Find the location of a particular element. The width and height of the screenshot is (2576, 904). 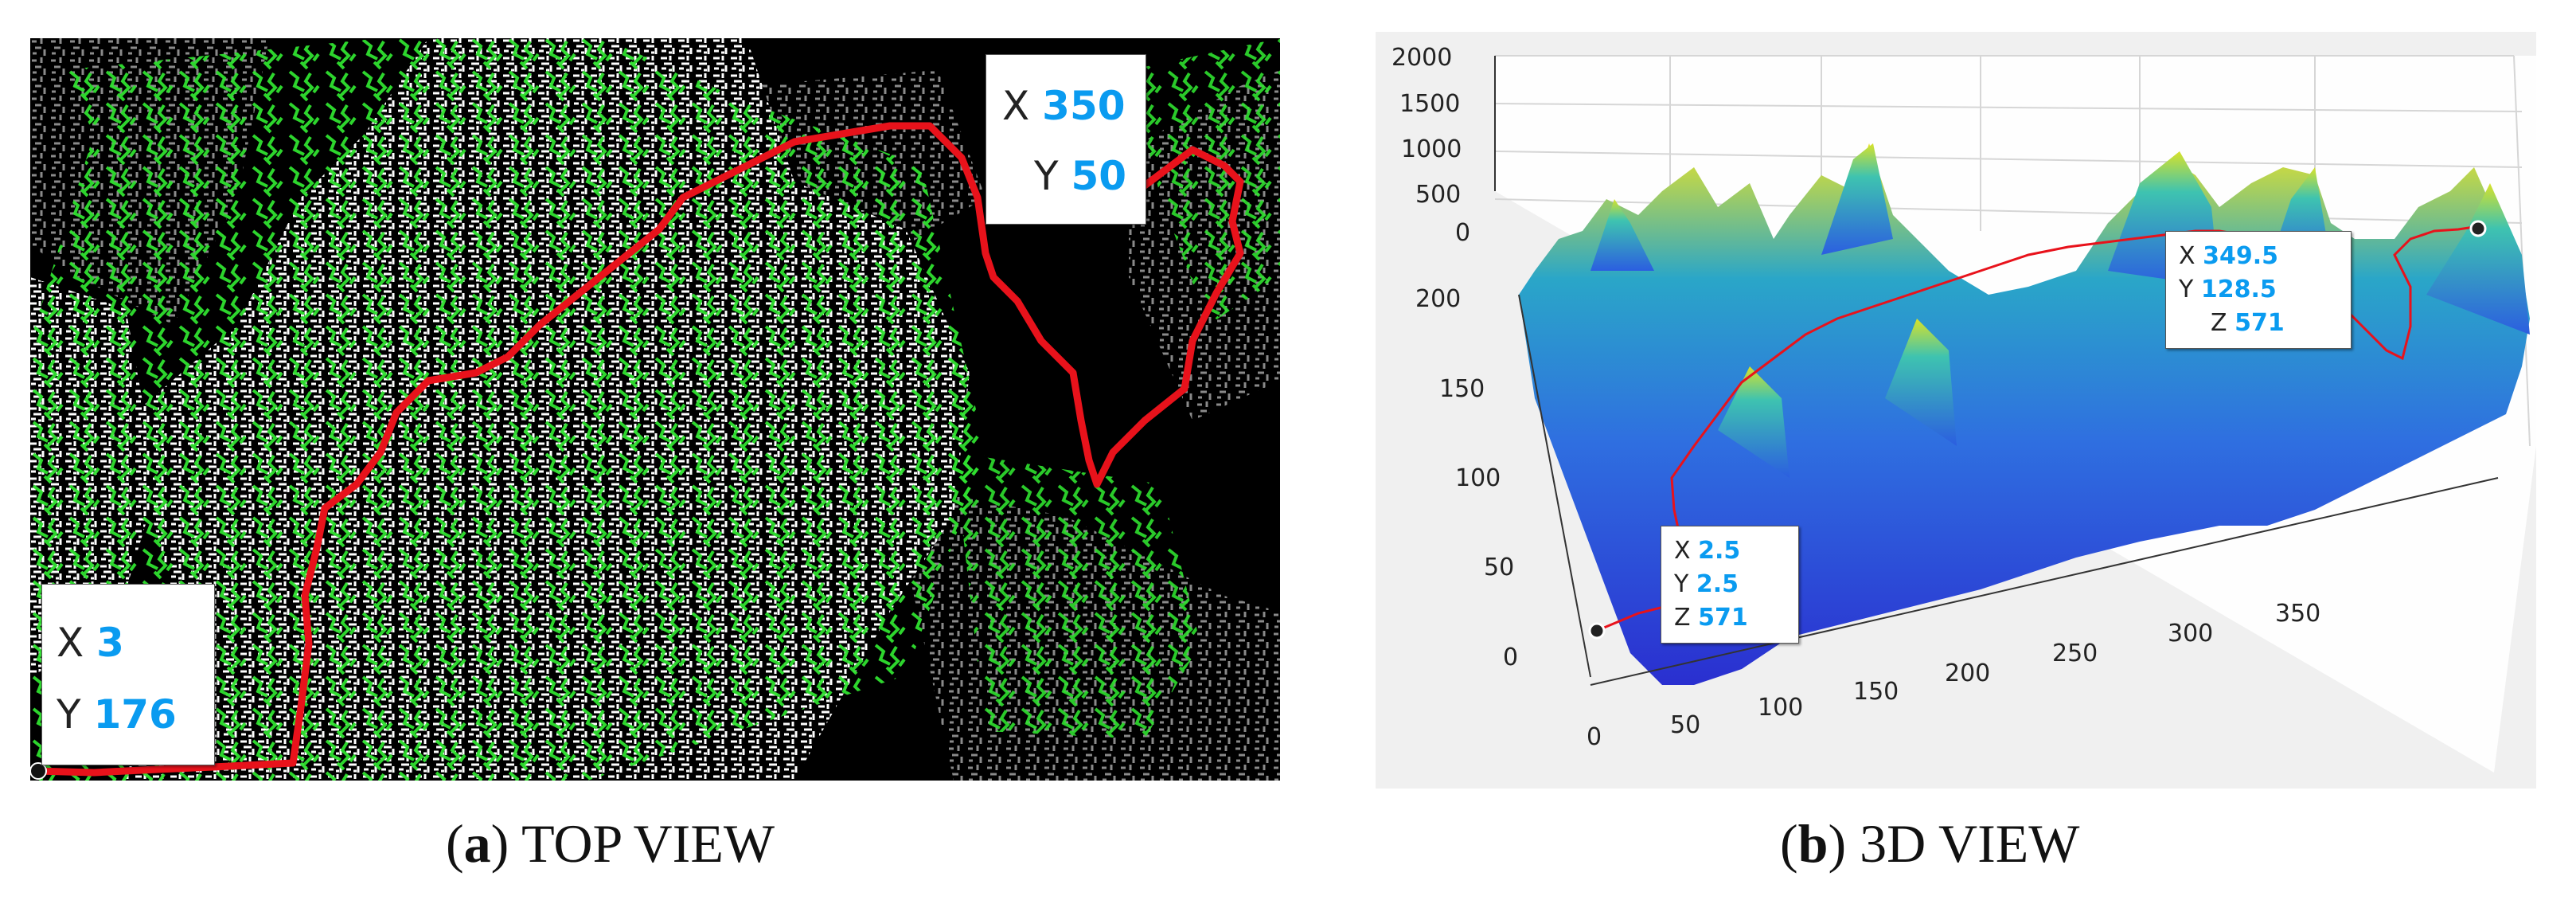

start-marker is located at coordinates (38, 771).